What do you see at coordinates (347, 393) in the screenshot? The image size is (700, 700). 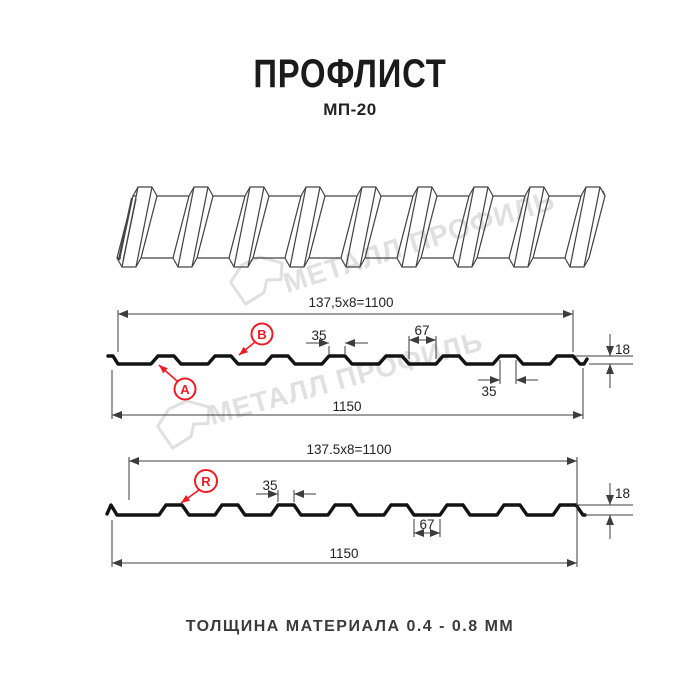 I see `dim-total-front: 1150` at bounding box center [347, 393].